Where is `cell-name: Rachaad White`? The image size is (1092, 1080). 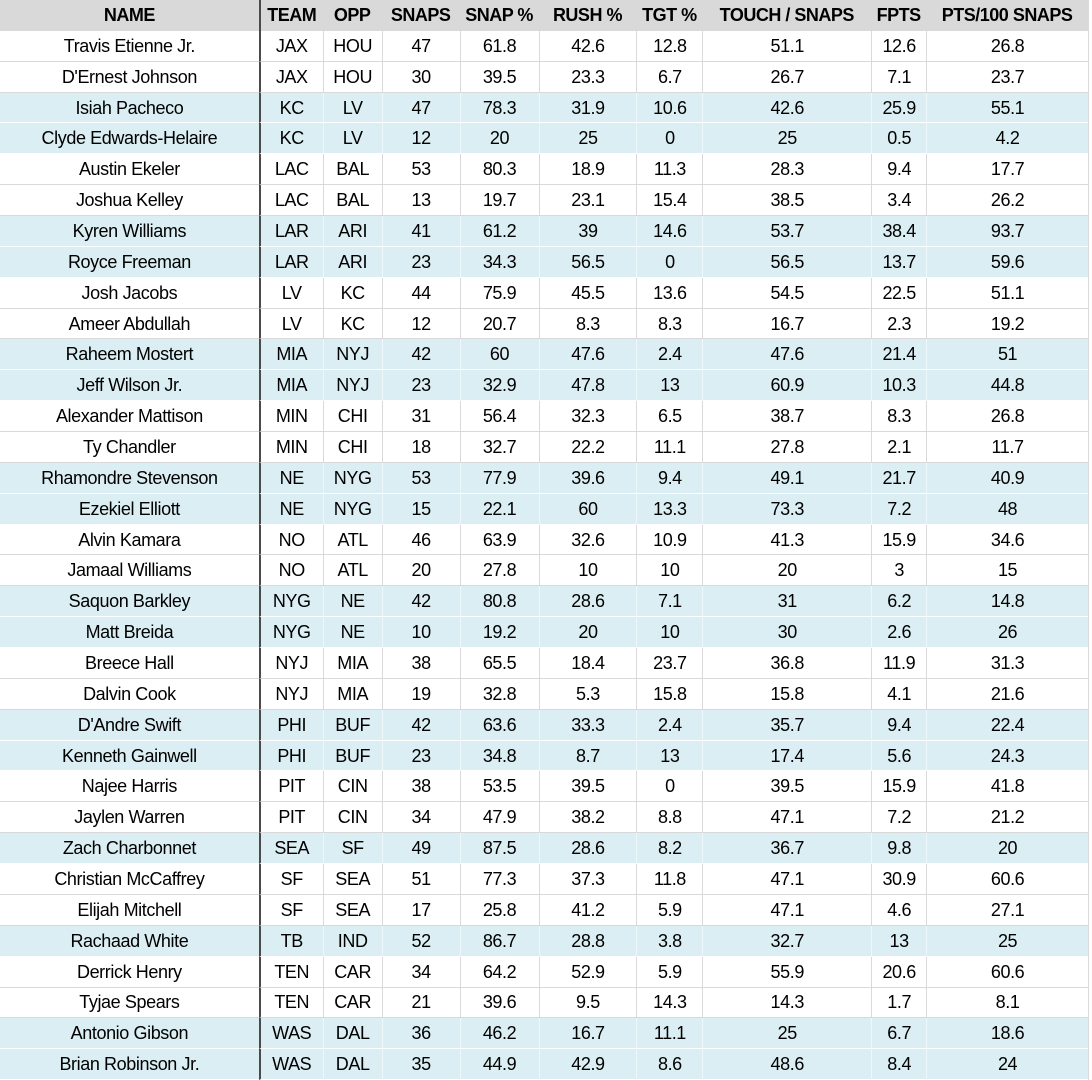 cell-name: Rachaad White is located at coordinates (129, 941).